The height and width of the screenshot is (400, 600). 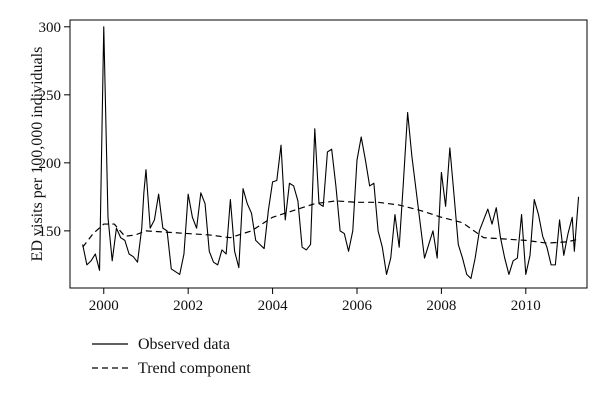 What do you see at coordinates (273, 306) in the screenshot?
I see `x-tick-label: 2004` at bounding box center [273, 306].